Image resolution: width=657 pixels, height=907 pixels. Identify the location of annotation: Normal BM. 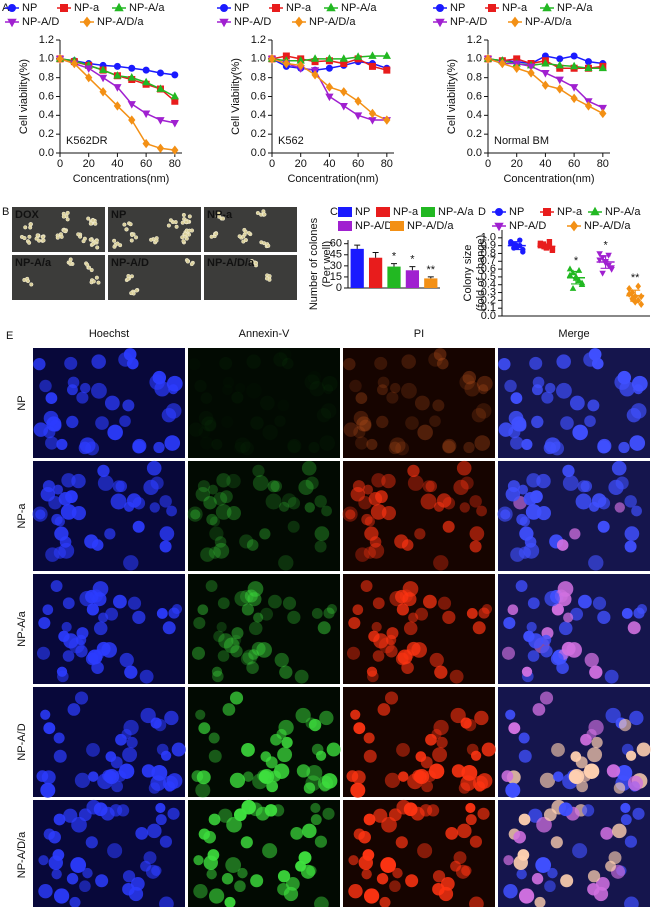
(521, 141).